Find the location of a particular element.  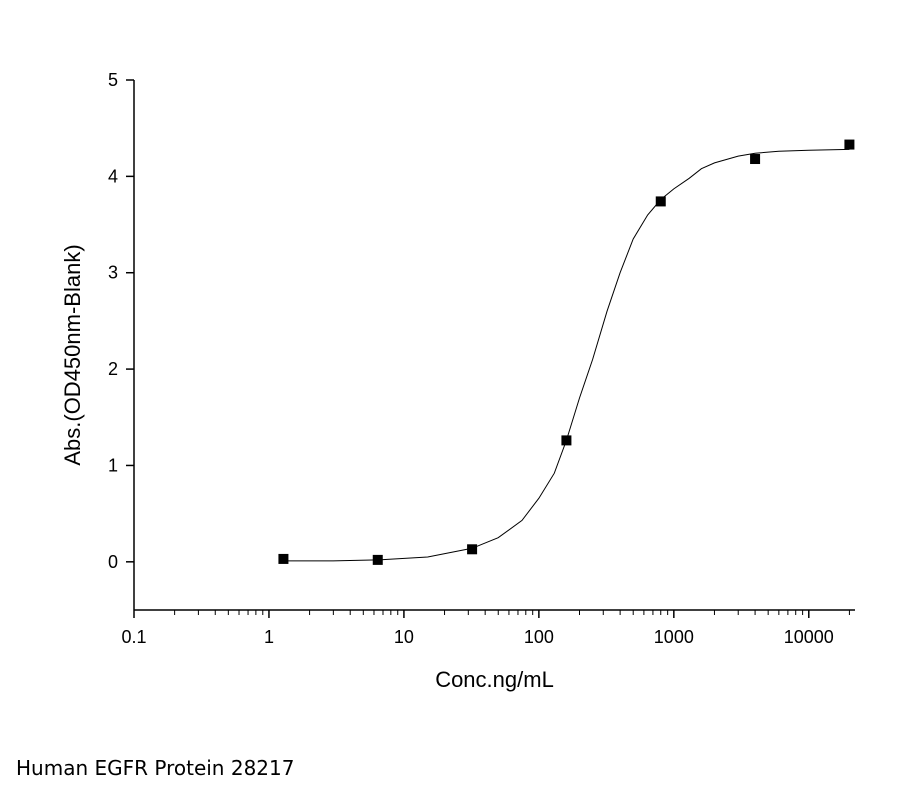

x-tick-label: 1000 is located at coordinates (674, 637).